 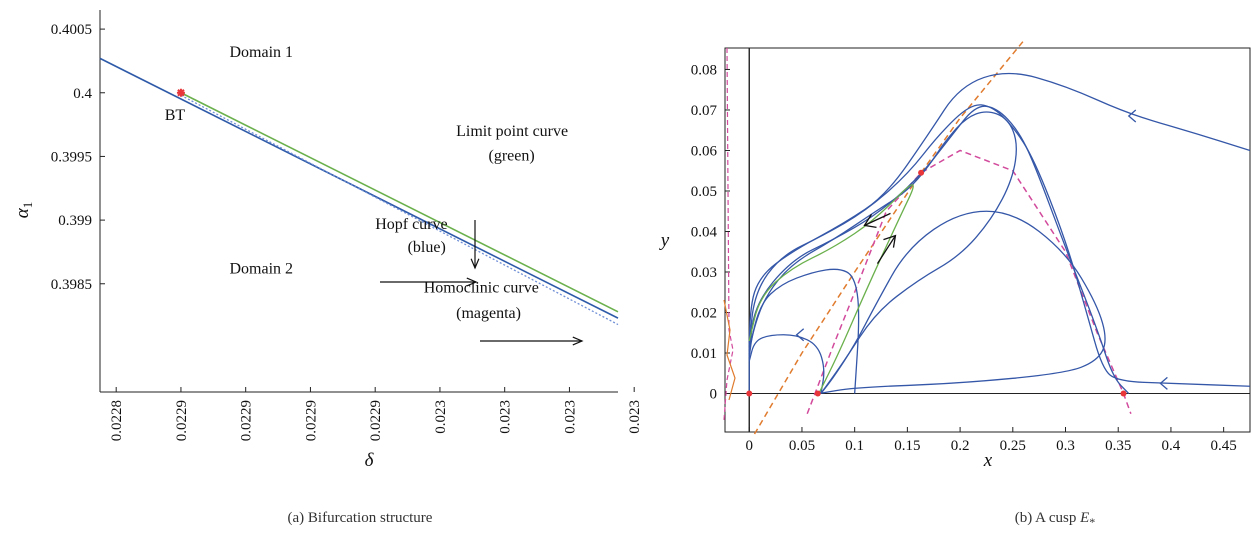 I want to click on trajectory-manifold-green, so click(x=831, y=289).